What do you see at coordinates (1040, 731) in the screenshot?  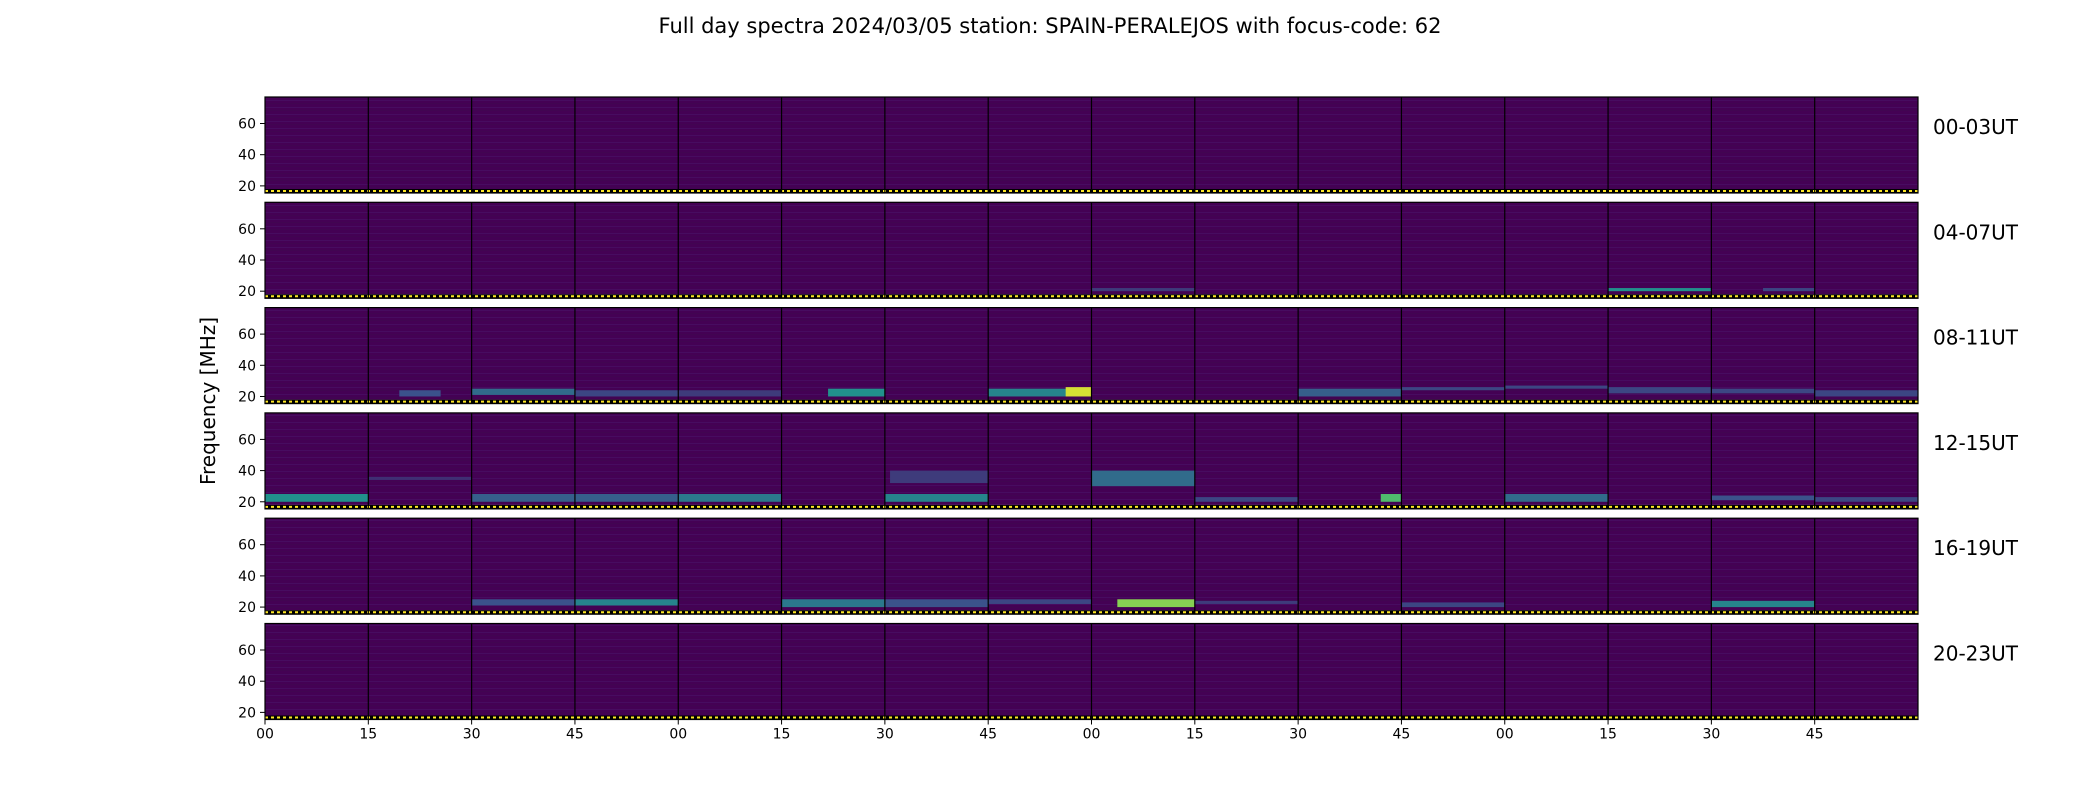 I see `x-axis: 00 15 30 45 00 15 30 45 00 15 30 45 00 15 30 45` at bounding box center [1040, 731].